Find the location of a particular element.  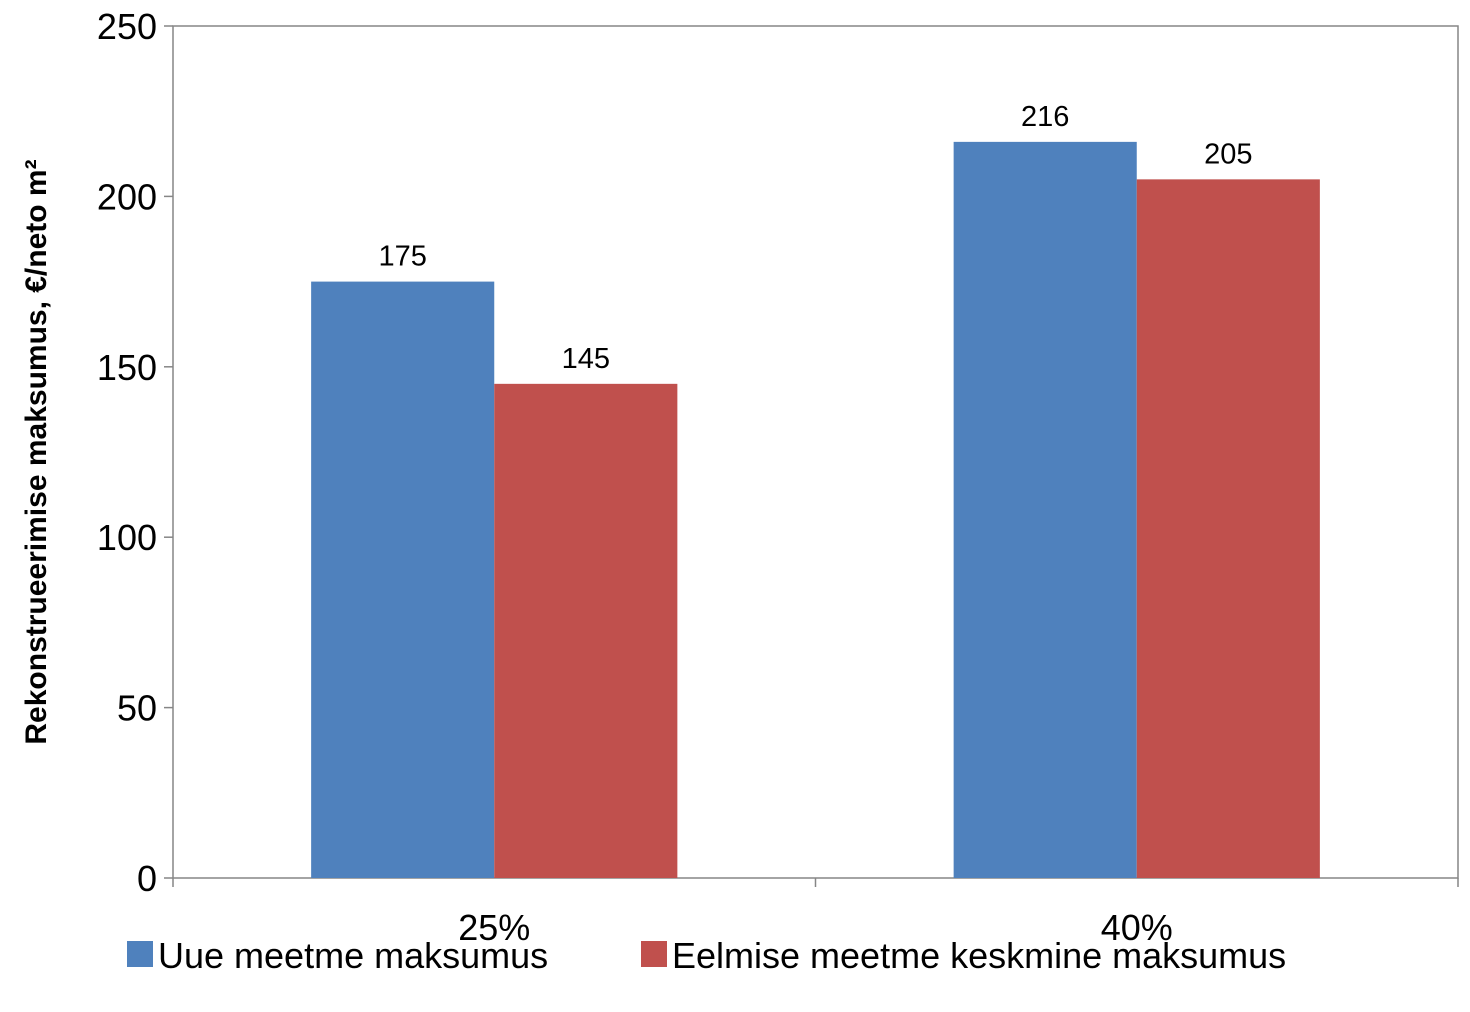

legend-label: Uue meetme maksumus is located at coordinates (353, 955).